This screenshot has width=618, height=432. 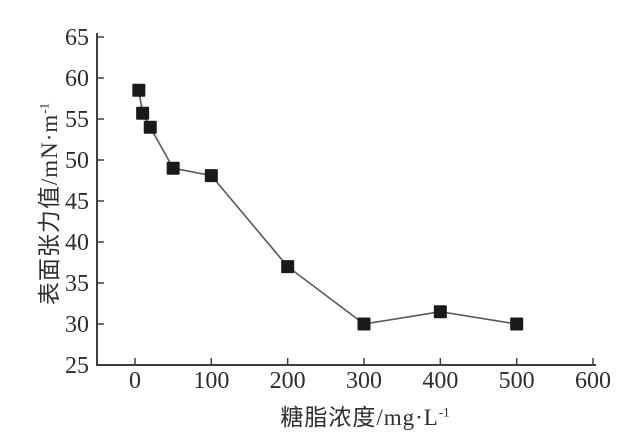 I want to click on y-tick-label: 30, so click(x=77, y=325).